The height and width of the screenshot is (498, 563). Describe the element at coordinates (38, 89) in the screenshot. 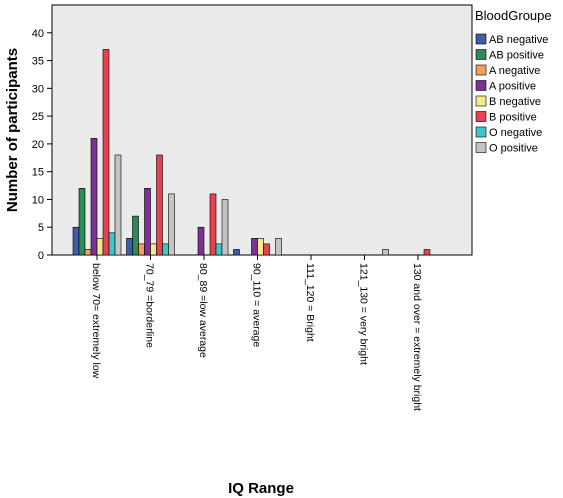

I see `y-tick-label: 30` at that location.